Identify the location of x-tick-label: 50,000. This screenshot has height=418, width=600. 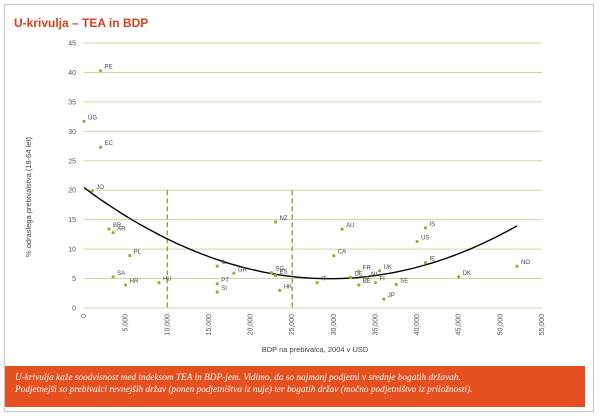
(500, 325).